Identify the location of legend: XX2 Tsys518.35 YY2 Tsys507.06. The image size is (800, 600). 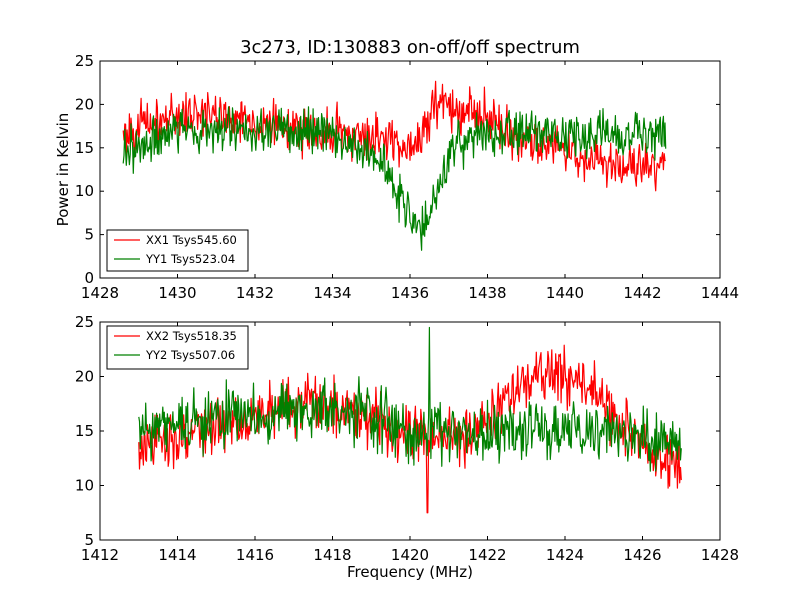
(177, 347).